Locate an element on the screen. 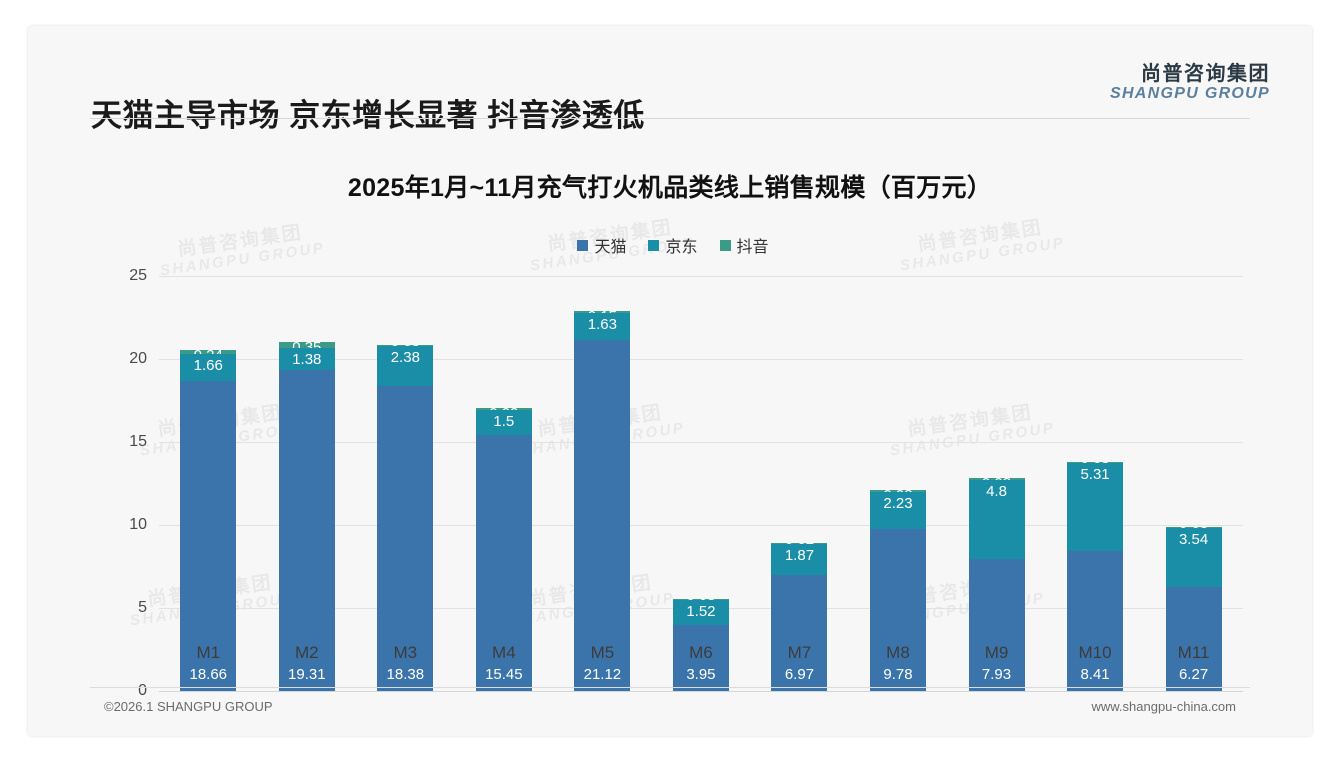 This screenshot has width=1340, height=780. legend-item: 京东 is located at coordinates (673, 245).